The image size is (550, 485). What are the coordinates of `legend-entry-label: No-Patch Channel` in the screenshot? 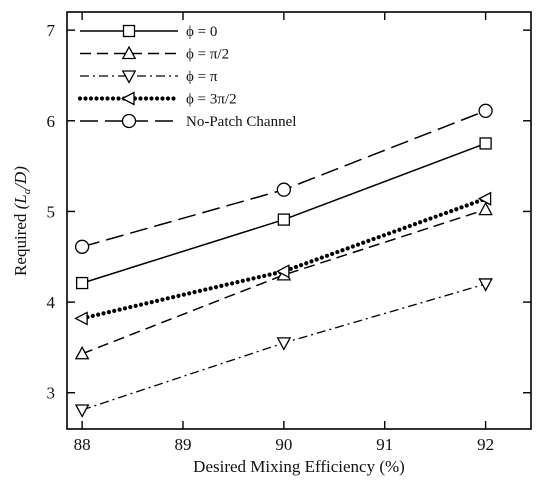 It's located at (241, 122).